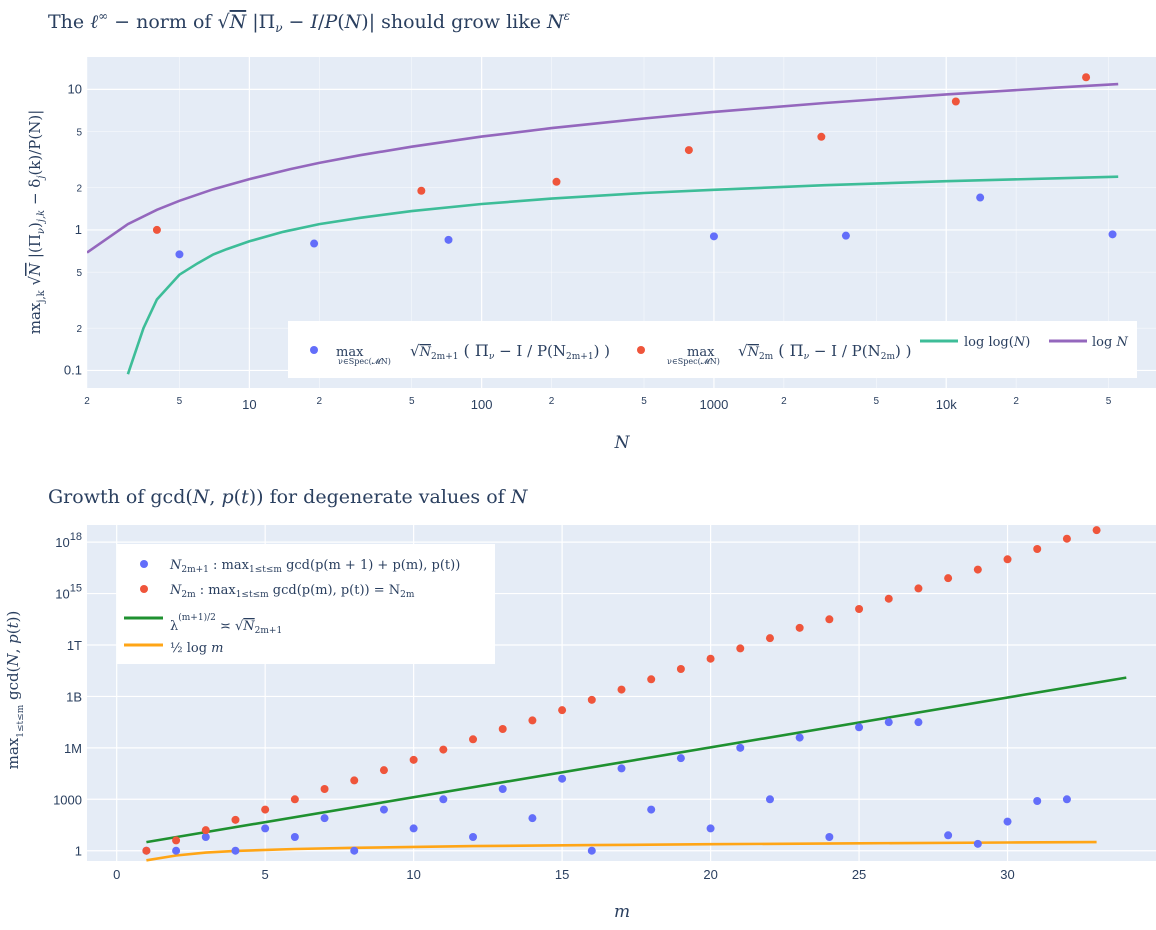 This screenshot has height=930, width=1156. What do you see at coordinates (292, 591) in the screenshot?
I see `legend-2-label-even: N2m : max1≤t≤m gcd(p(m), p(t)) = N2m` at bounding box center [292, 591].